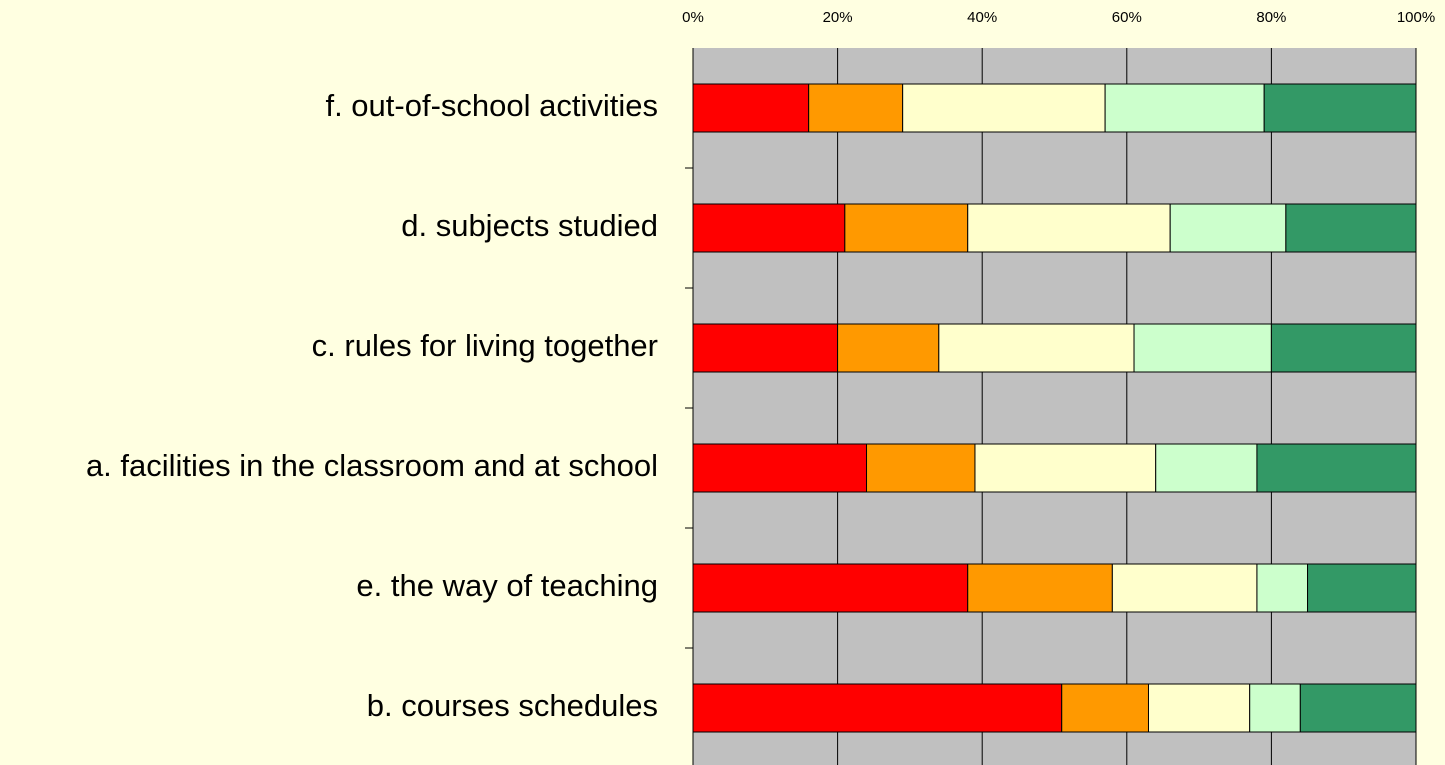 The width and height of the screenshot is (1445, 765). I want to click on category-label: b. courses schedules, so click(512, 705).